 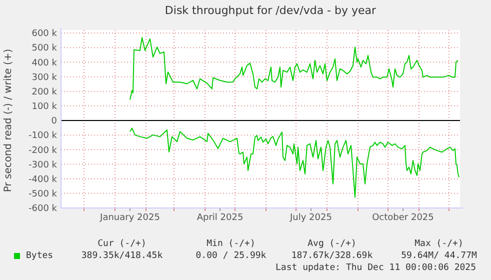 I want to click on y-tick-label: 200 k, so click(x=45, y=92).